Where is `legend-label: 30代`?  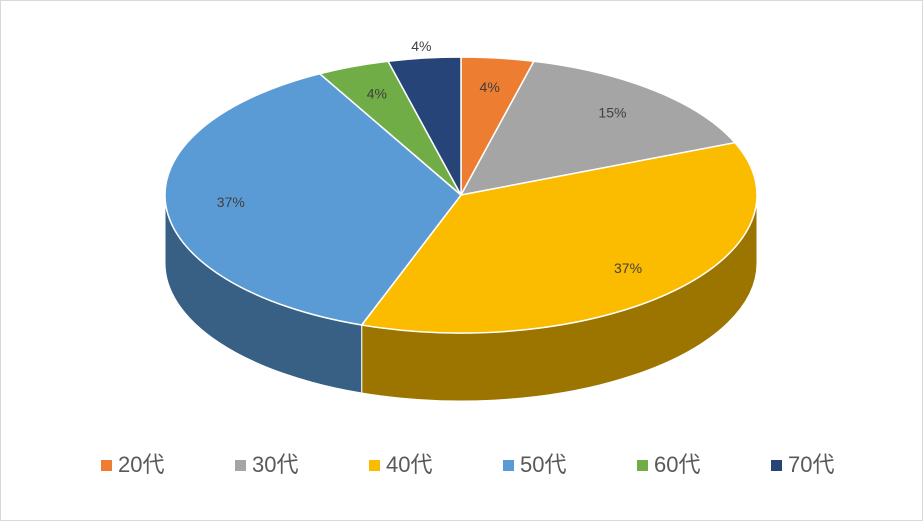
legend-label: 30代 is located at coordinates (275, 464).